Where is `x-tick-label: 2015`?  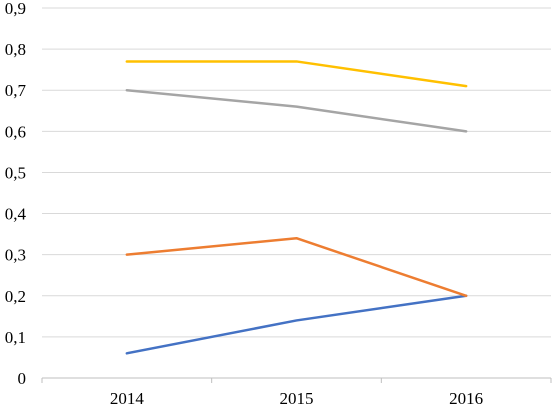
x-tick-label: 2015 is located at coordinates (297, 398).